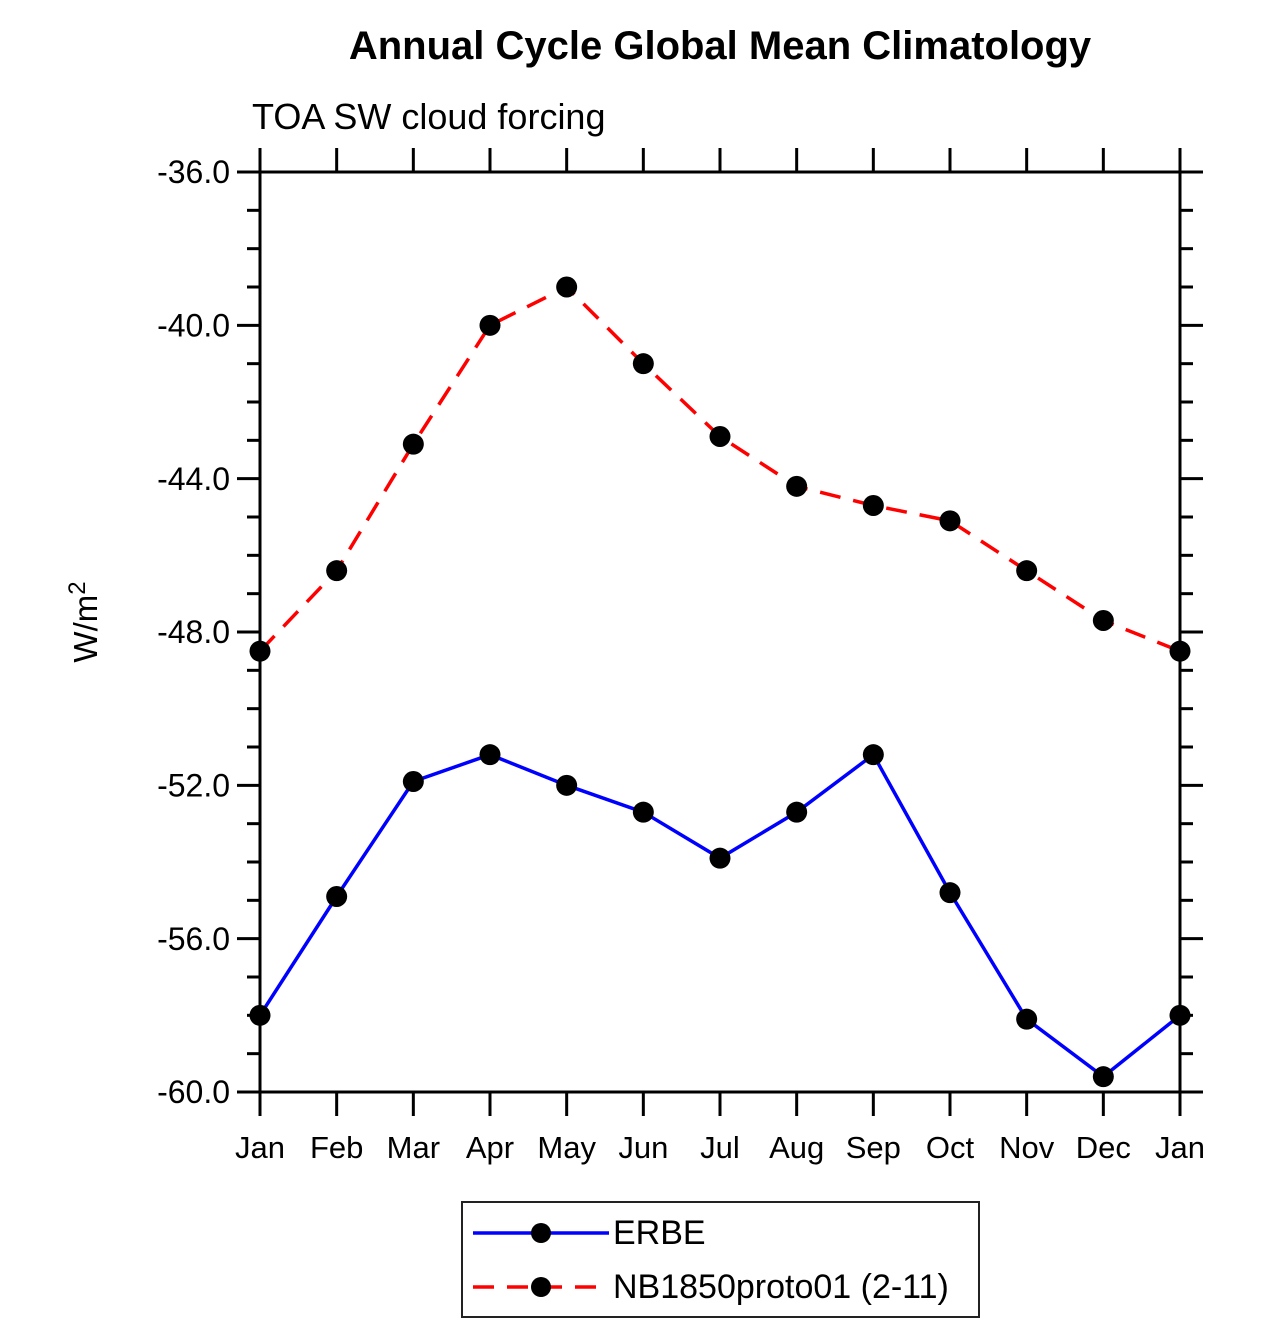 This screenshot has height=1327, width=1285. I want to click on x-tick-label: Feb, so click(336, 1147).